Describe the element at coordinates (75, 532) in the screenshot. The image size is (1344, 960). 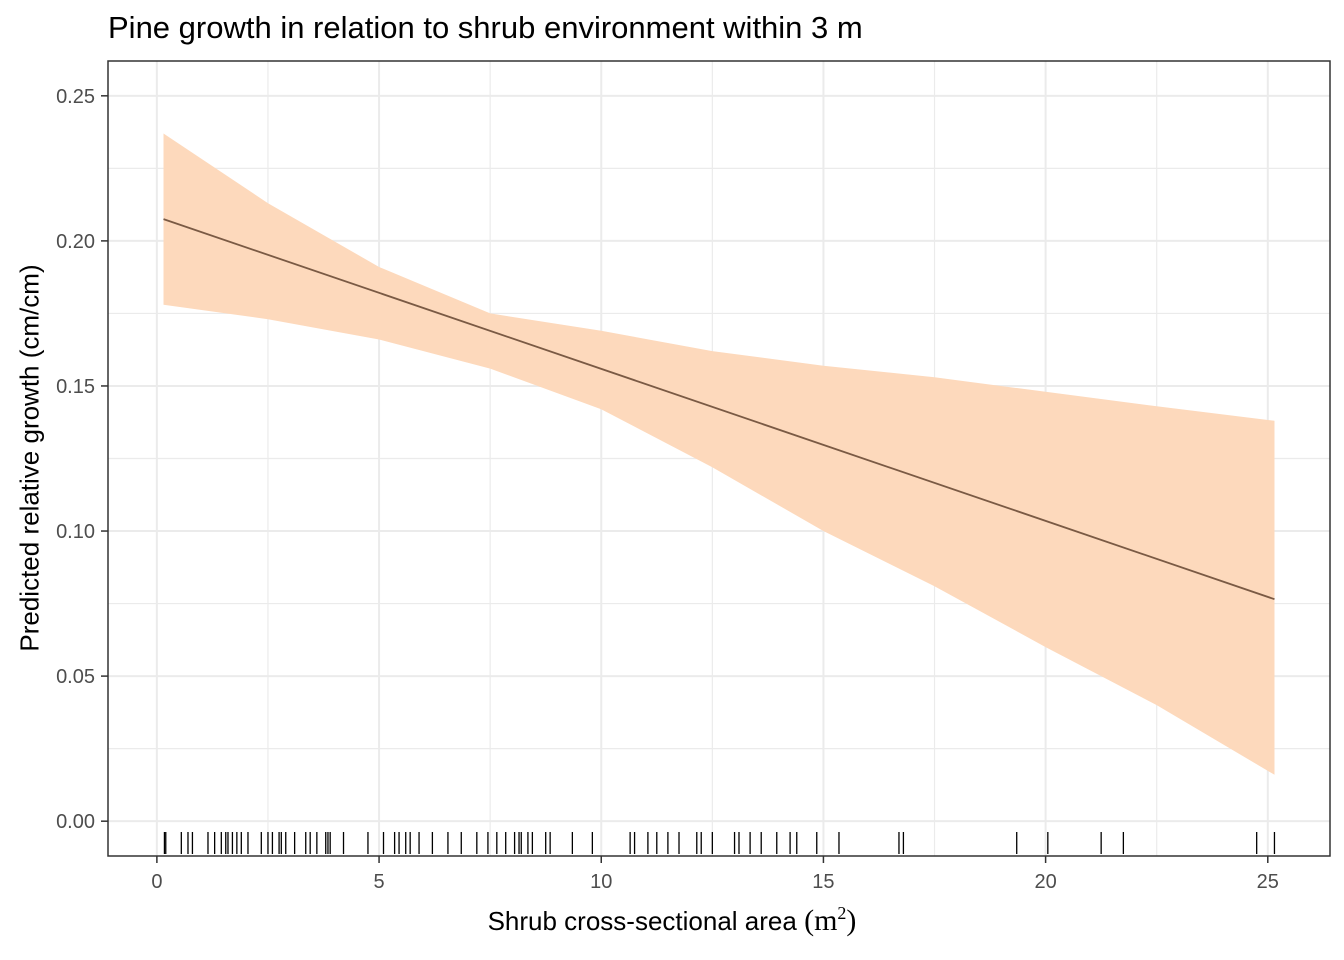
I see `y-tick-label: 0.10` at that location.